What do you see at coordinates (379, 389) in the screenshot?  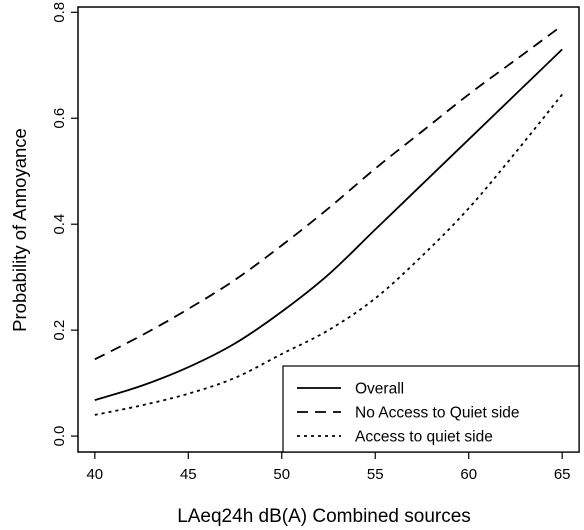 I see `legend-label: Overall` at bounding box center [379, 389].